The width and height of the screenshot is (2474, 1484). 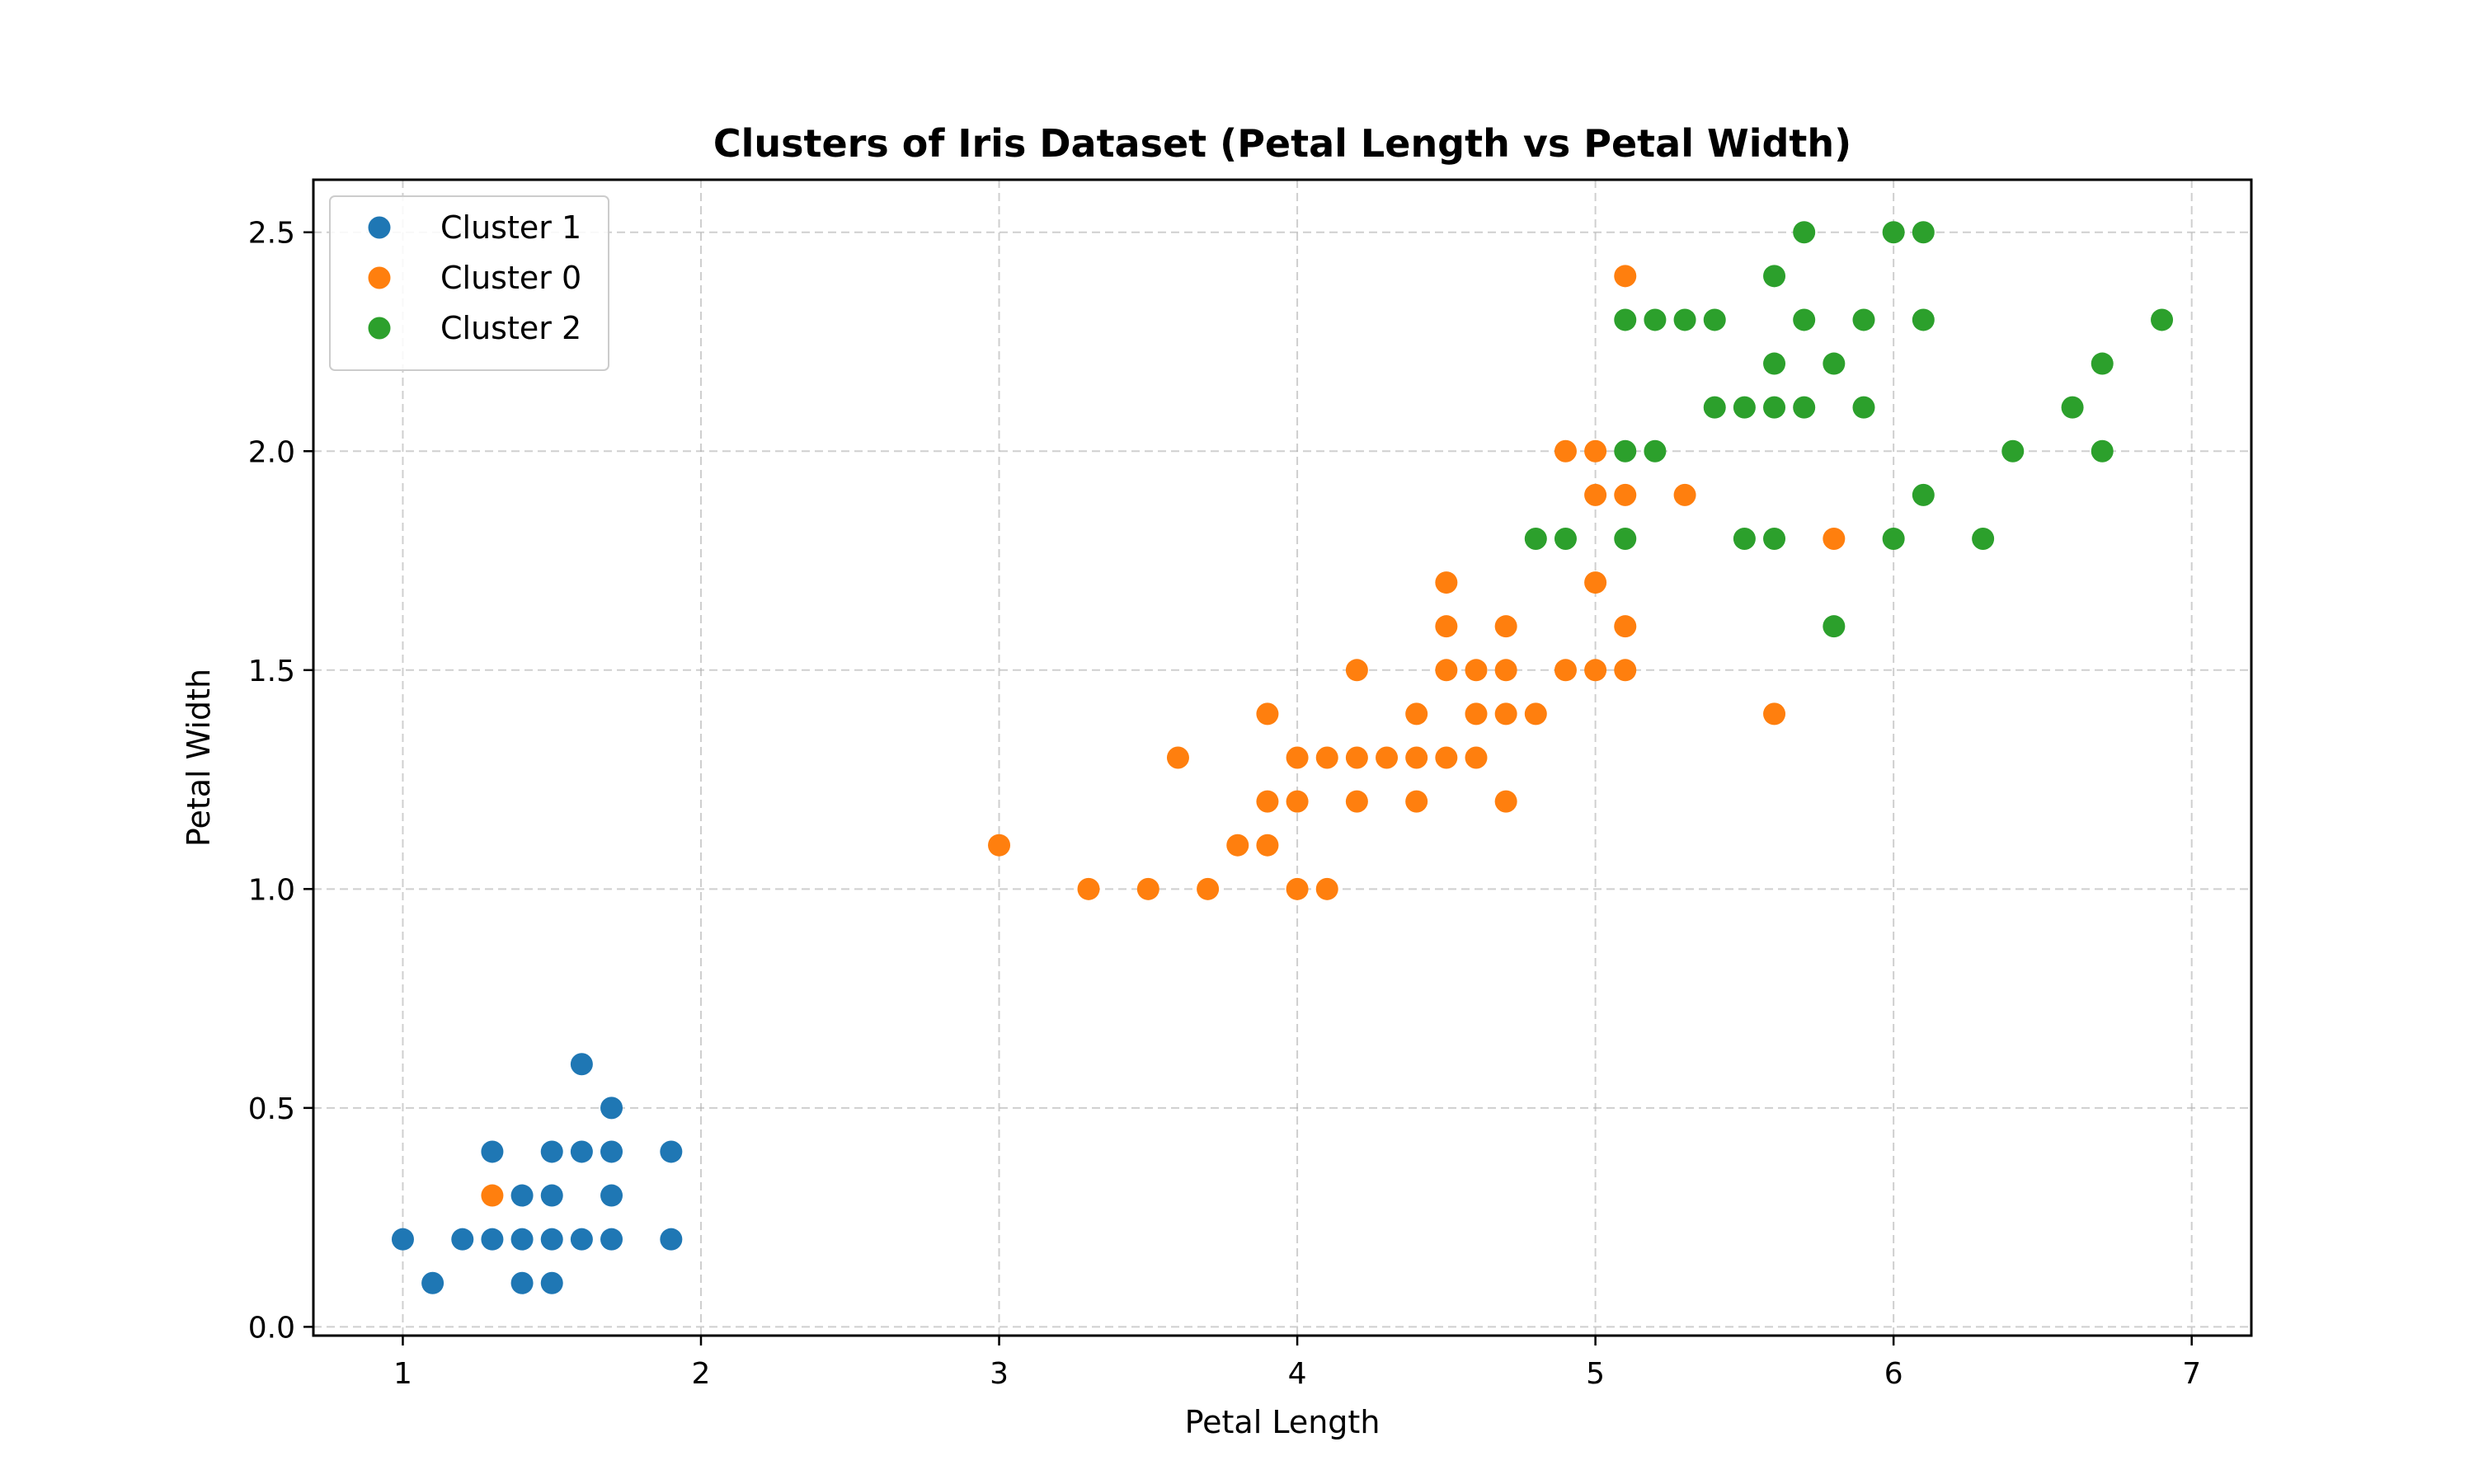 I want to click on x-tick-label: 6, so click(x=1893, y=1374).